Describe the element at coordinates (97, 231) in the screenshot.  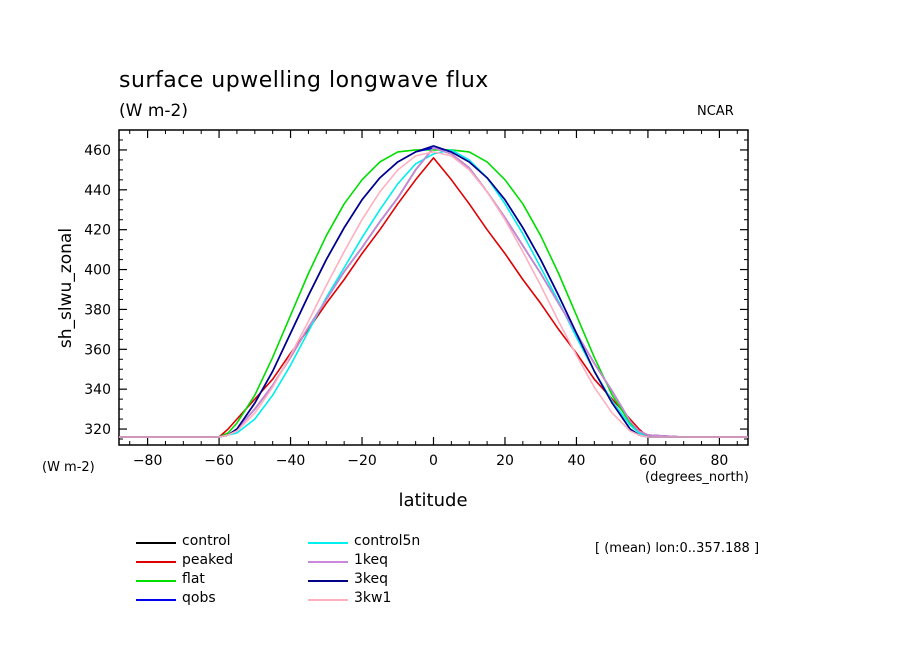
I see `y-tick-label: 420` at that location.